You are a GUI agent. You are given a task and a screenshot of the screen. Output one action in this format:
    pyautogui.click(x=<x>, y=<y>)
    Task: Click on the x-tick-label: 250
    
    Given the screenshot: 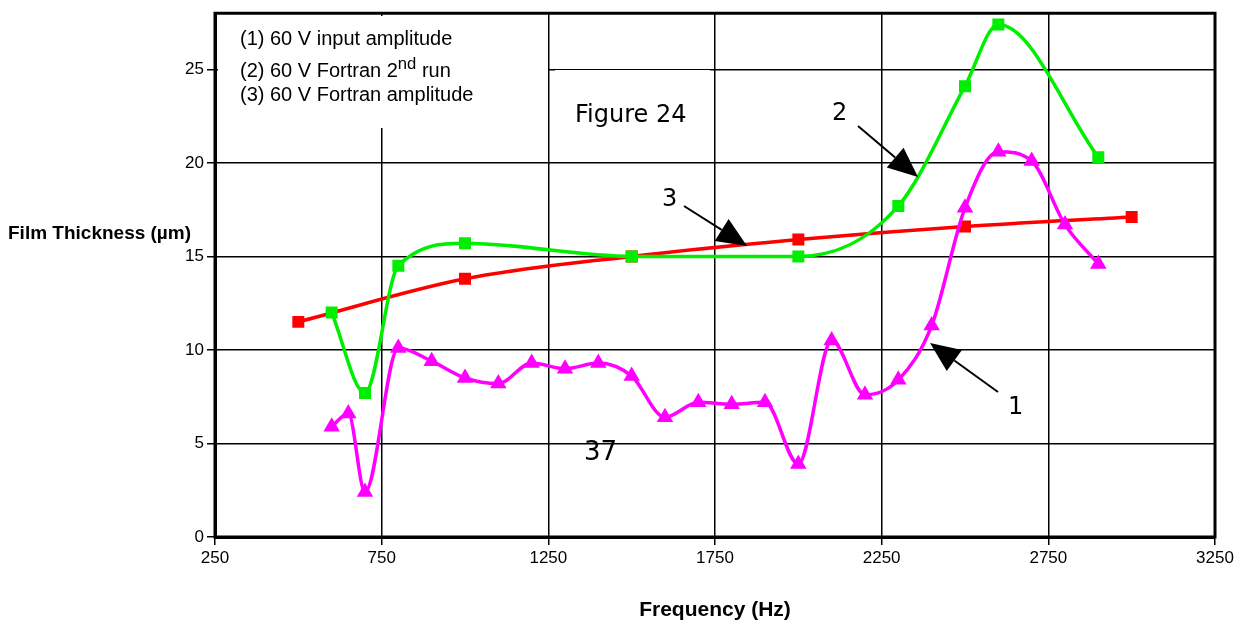 What is the action you would take?
    pyautogui.click(x=215, y=557)
    